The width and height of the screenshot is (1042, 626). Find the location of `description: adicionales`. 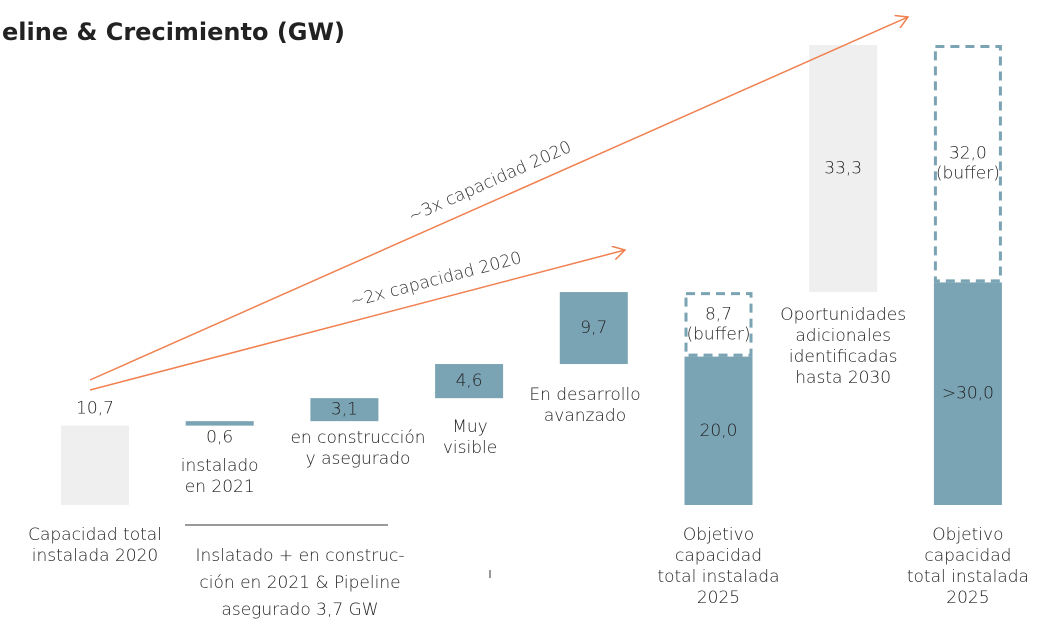

description: adicionales is located at coordinates (843, 336).